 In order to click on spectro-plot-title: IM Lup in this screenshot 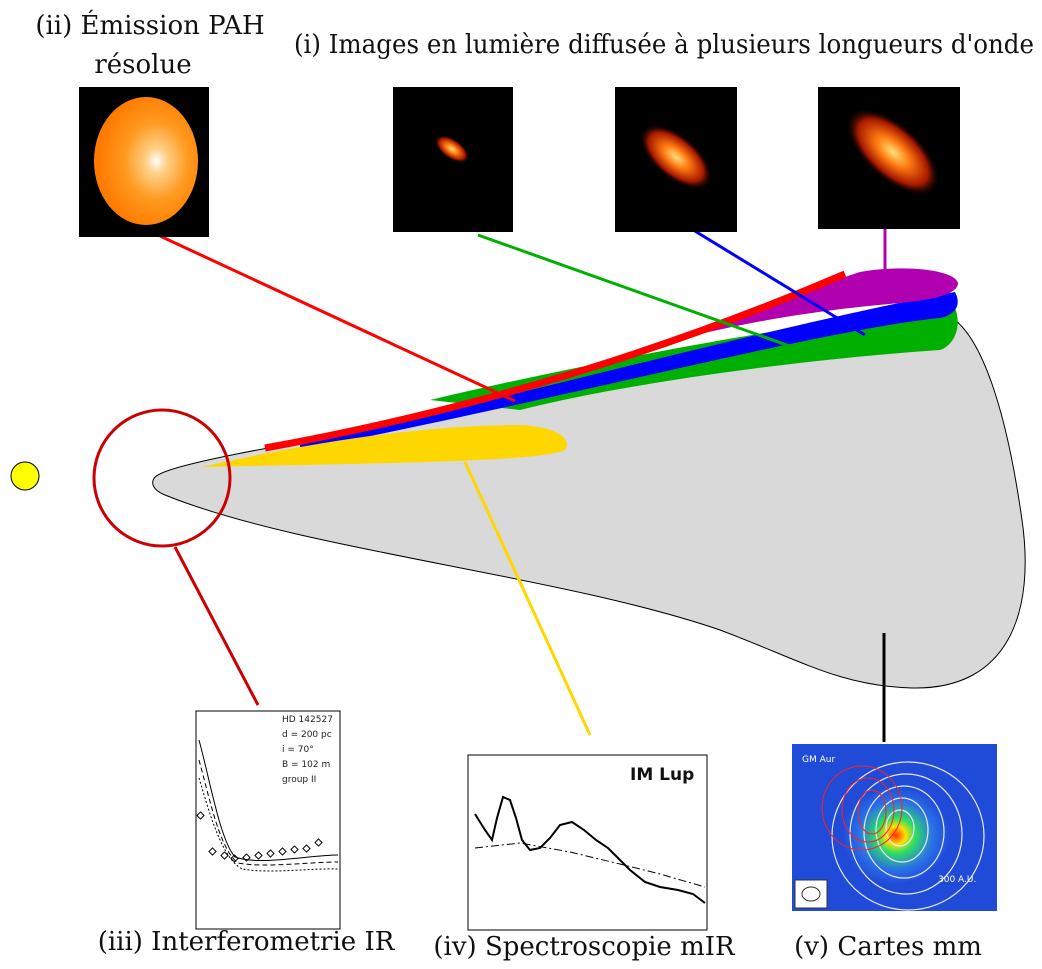, I will do `click(662, 775)`.